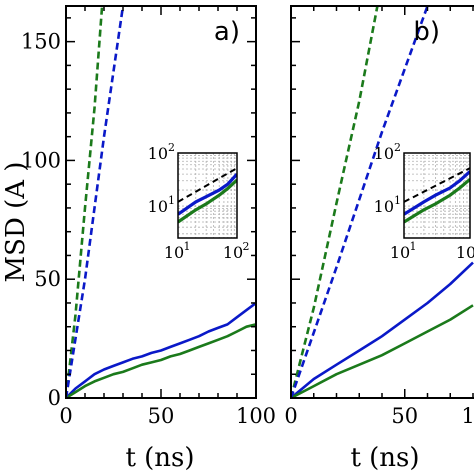 This screenshot has height=474, width=474. Describe the element at coordinates (467, 416) in the screenshot. I see `x-tick-label: 1` at that location.